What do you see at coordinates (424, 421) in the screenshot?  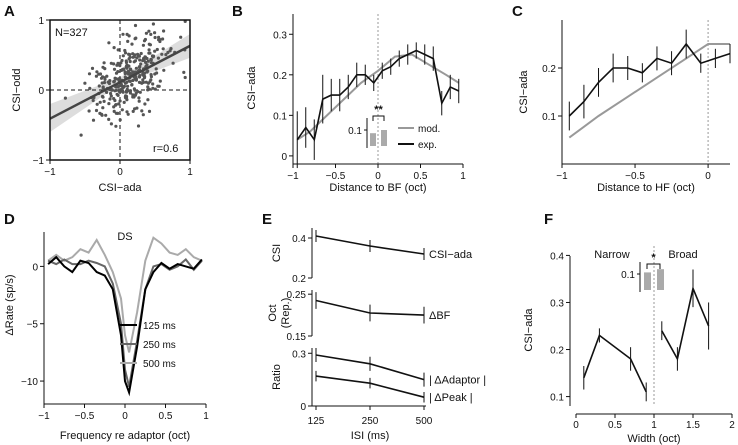 I see `x-tick-label: 500` at bounding box center [424, 421].